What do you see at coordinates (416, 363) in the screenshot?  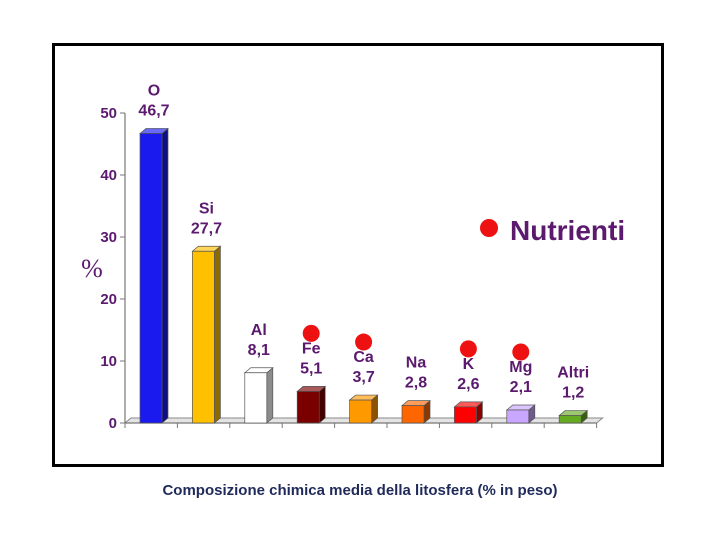 I see `category-label: Na` at bounding box center [416, 363].